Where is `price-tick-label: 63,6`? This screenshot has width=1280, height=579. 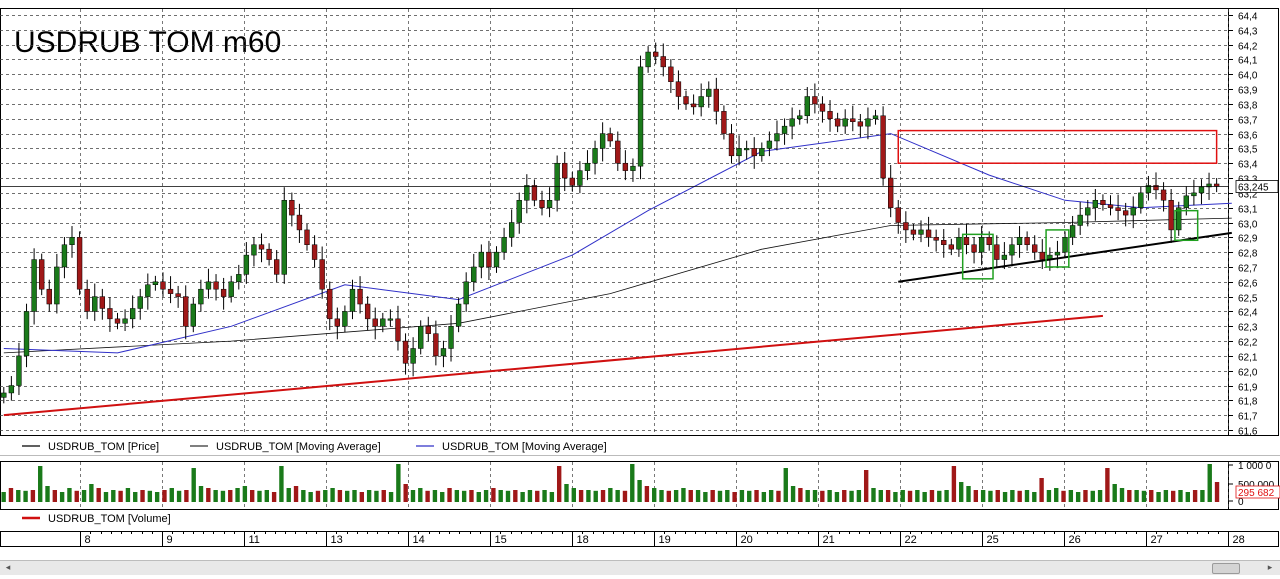
price-tick-label: 63,6 is located at coordinates (1248, 136).